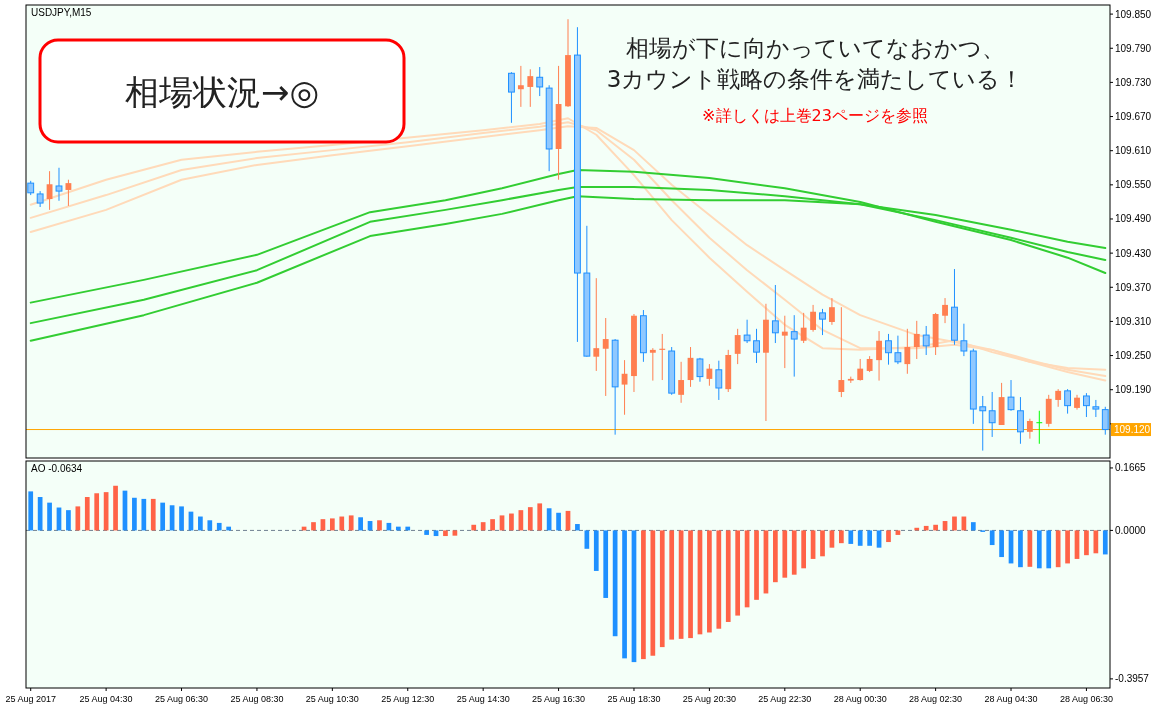 The width and height of the screenshot is (1164, 709). Describe the element at coordinates (222, 92) in the screenshot. I see `annotation: 相場状況→◎` at that location.